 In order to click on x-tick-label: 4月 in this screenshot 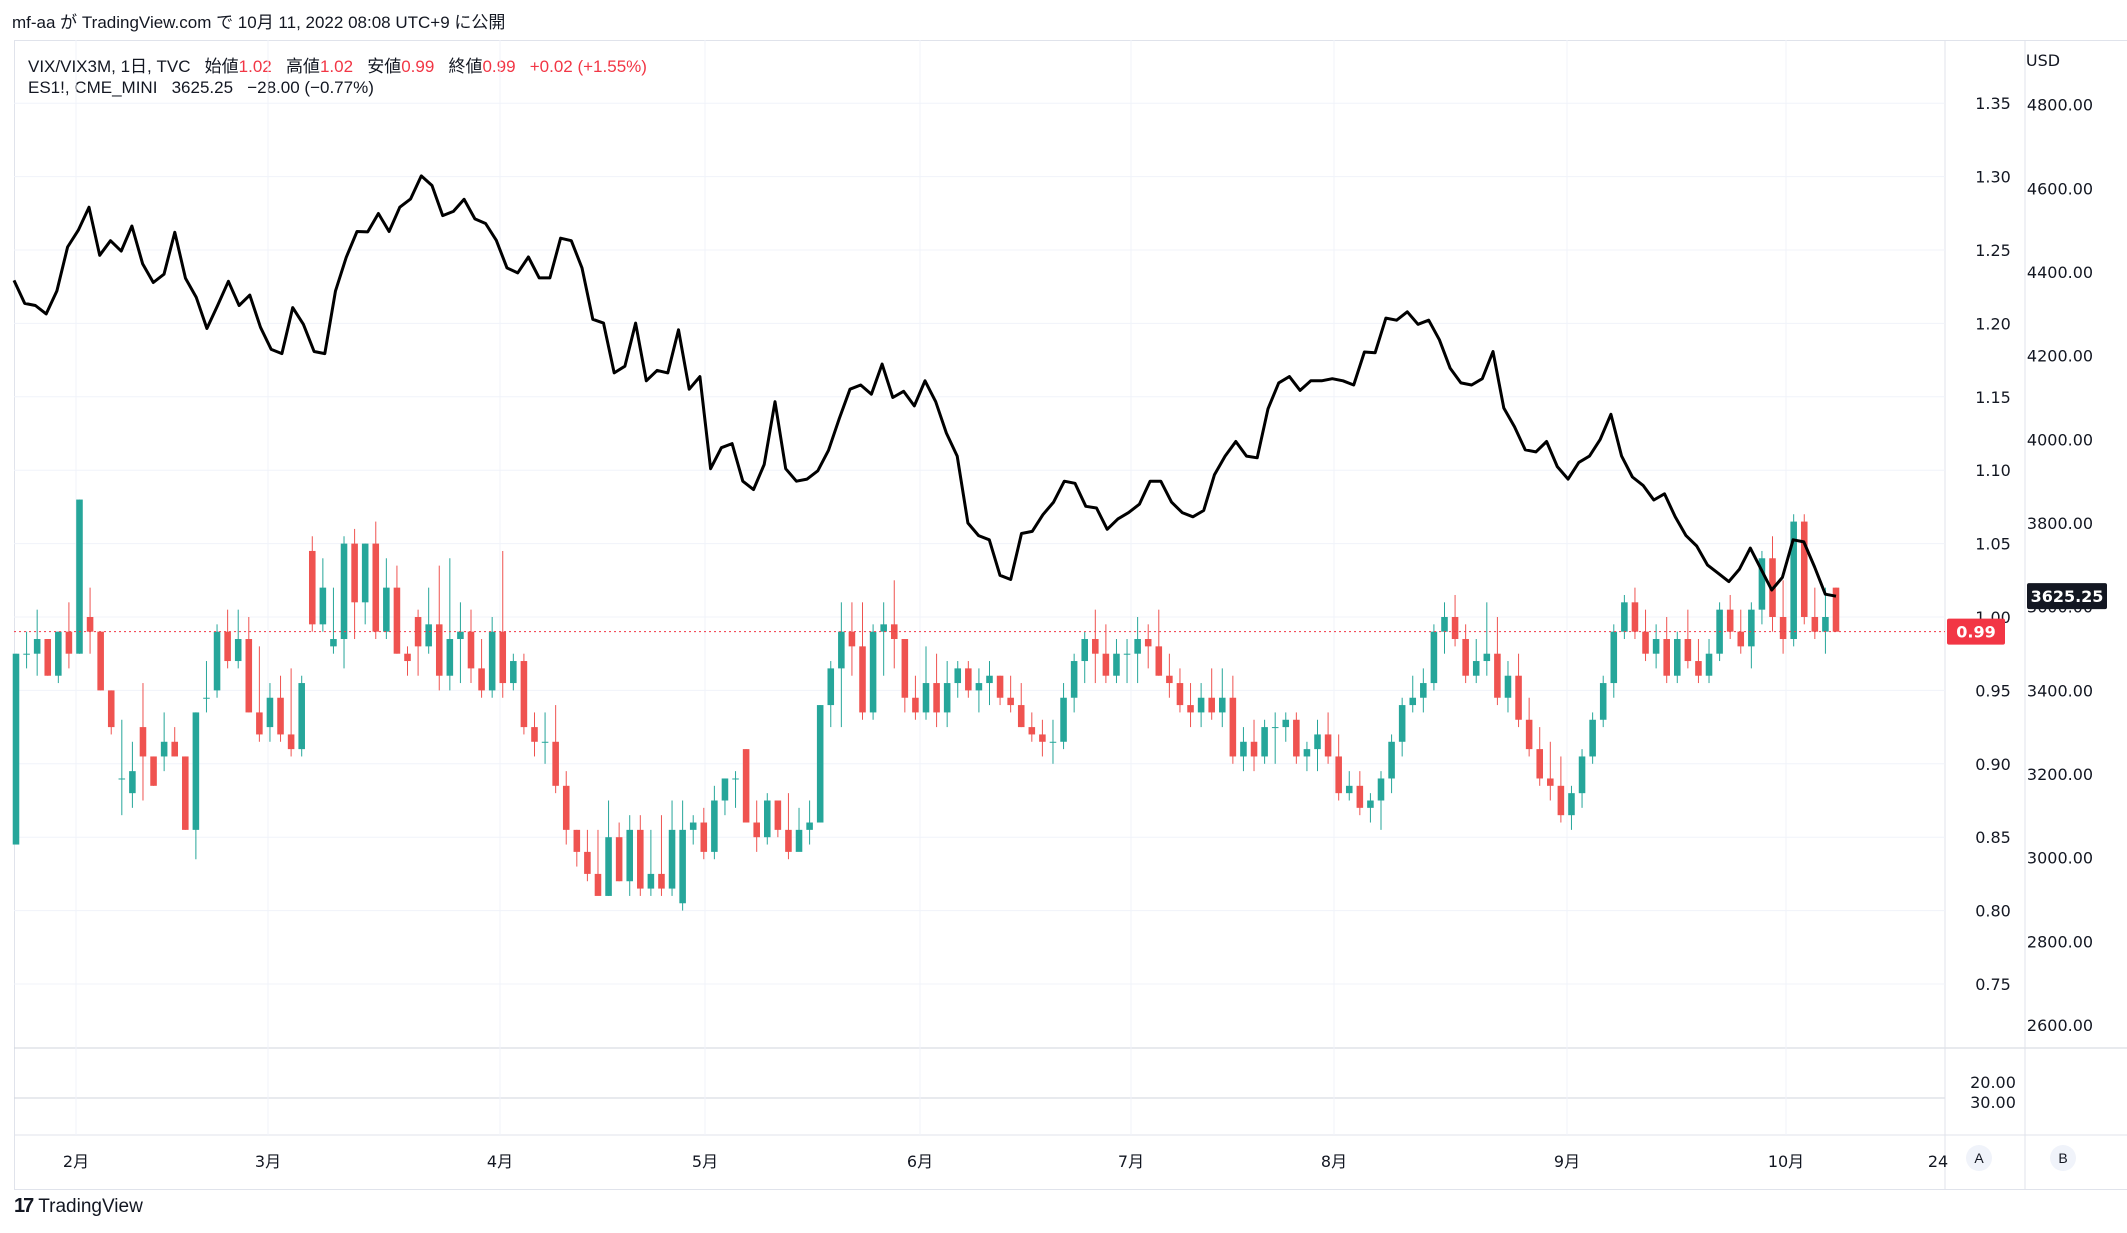, I will do `click(500, 1161)`.